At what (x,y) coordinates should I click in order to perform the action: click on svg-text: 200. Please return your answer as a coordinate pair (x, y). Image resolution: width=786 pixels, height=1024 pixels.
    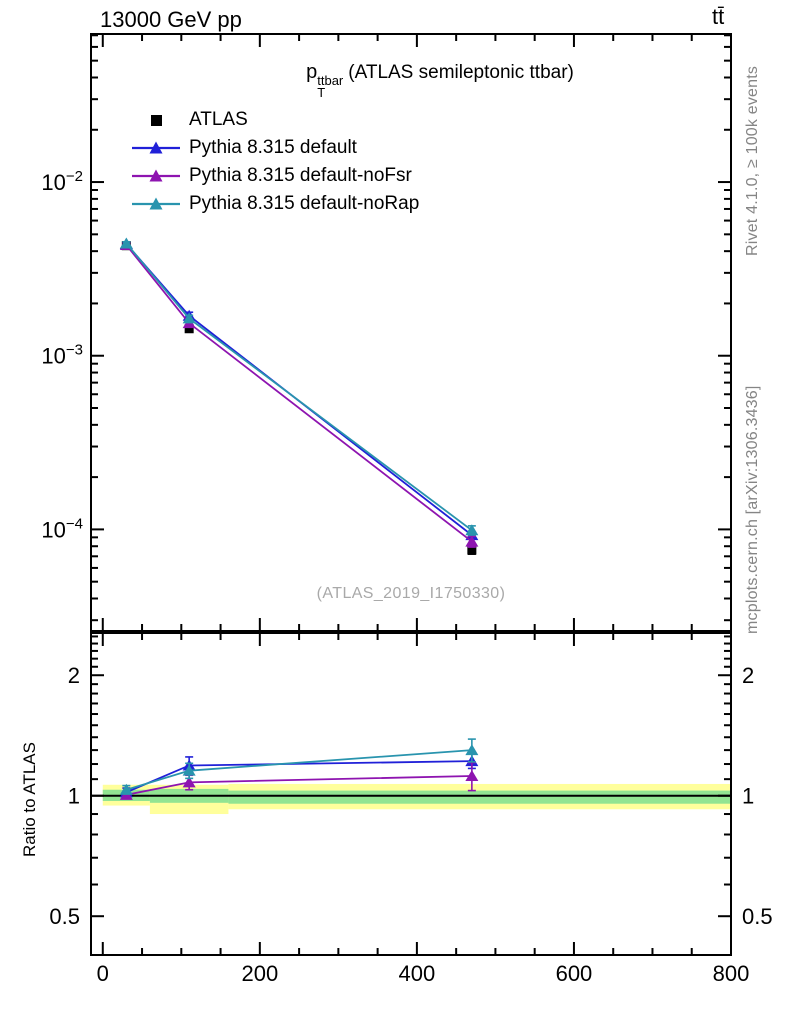
    Looking at the image, I should click on (259, 973).